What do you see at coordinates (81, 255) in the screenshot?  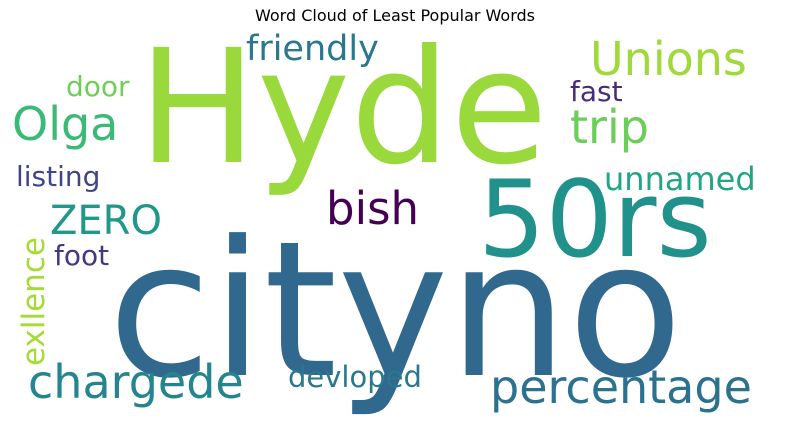 I see `word-foot: foot` at bounding box center [81, 255].